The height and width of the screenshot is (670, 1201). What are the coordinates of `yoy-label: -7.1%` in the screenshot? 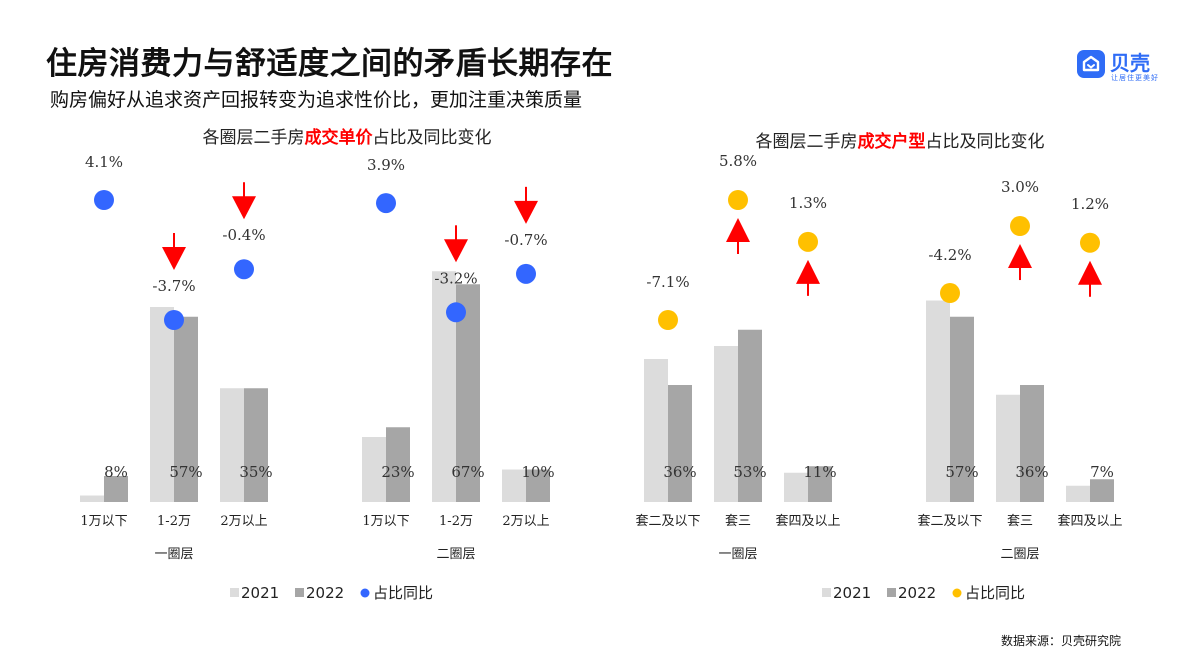 It's located at (667, 282).